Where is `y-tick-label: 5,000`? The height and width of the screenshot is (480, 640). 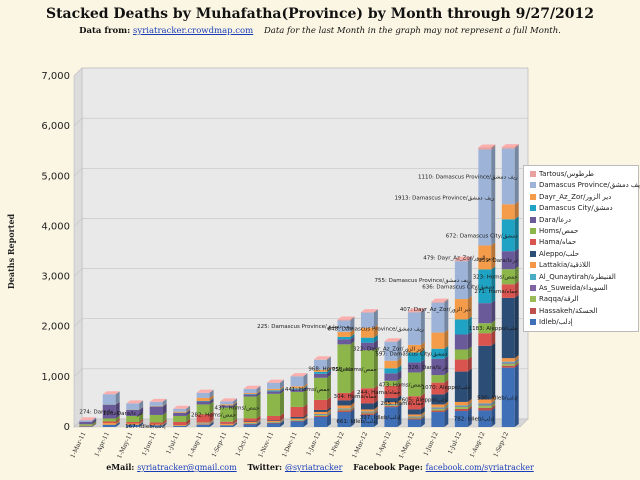
y-tick-label: 5,000 is located at coordinates (55, 176).